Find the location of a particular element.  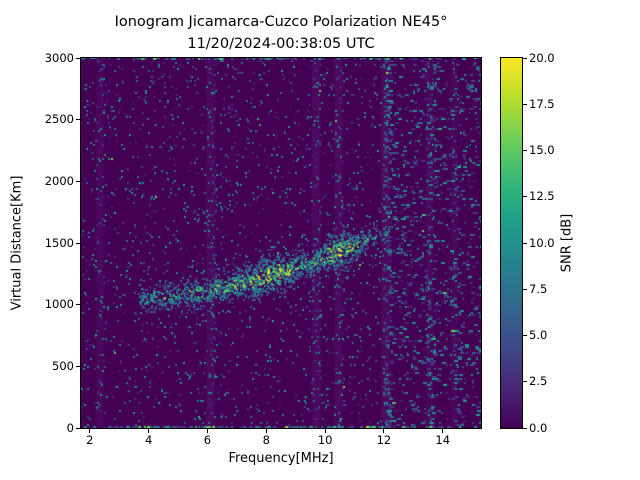

colorbar is located at coordinates (511, 243).